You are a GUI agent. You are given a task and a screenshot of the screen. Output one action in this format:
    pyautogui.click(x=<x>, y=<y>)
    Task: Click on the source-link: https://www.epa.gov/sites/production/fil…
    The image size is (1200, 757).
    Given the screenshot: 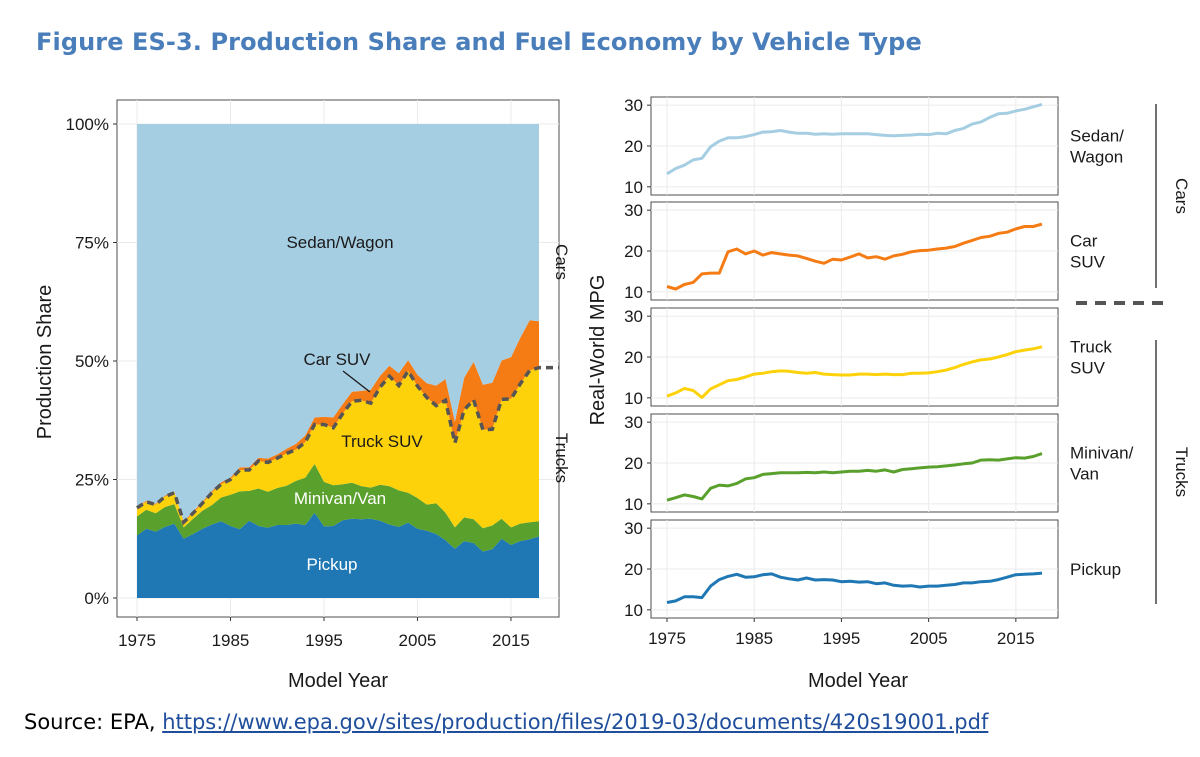 What is the action you would take?
    pyautogui.click(x=575, y=722)
    